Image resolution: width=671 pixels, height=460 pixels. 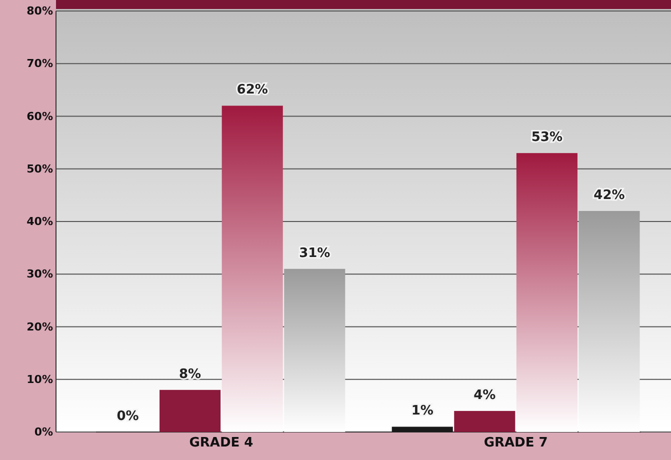 What do you see at coordinates (547, 138) in the screenshot?
I see `text: 53%` at bounding box center [547, 138].